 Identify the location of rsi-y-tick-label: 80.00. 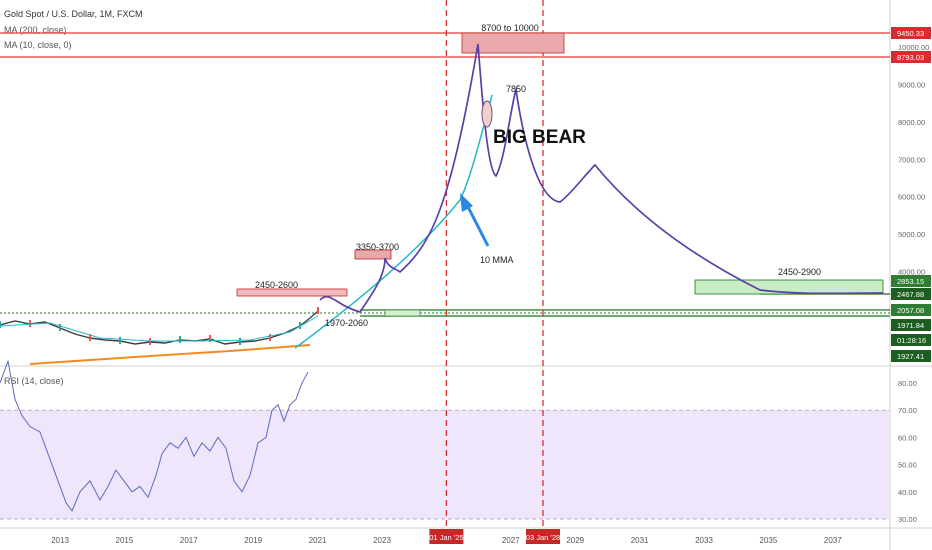
(907, 383).